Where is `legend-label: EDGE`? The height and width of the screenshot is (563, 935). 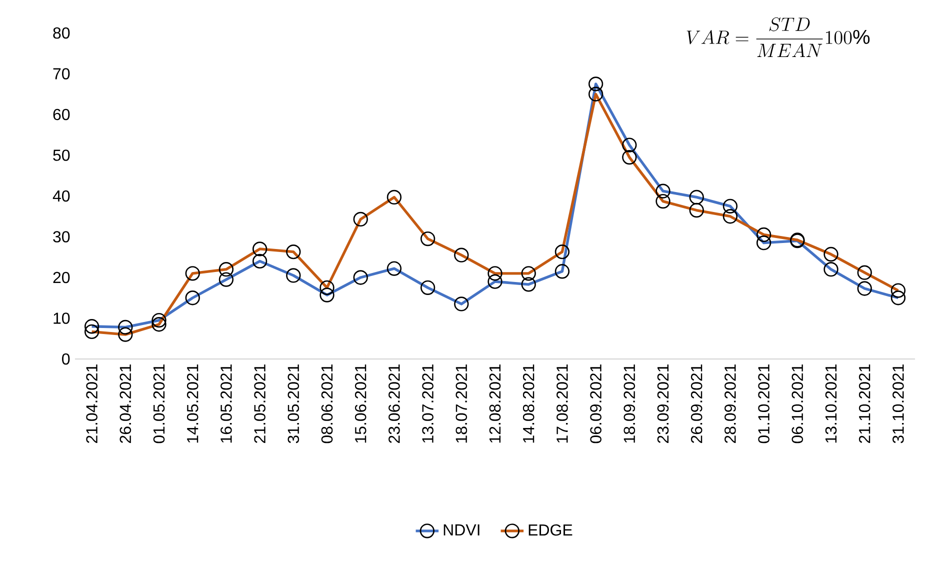 legend-label: EDGE is located at coordinates (550, 530).